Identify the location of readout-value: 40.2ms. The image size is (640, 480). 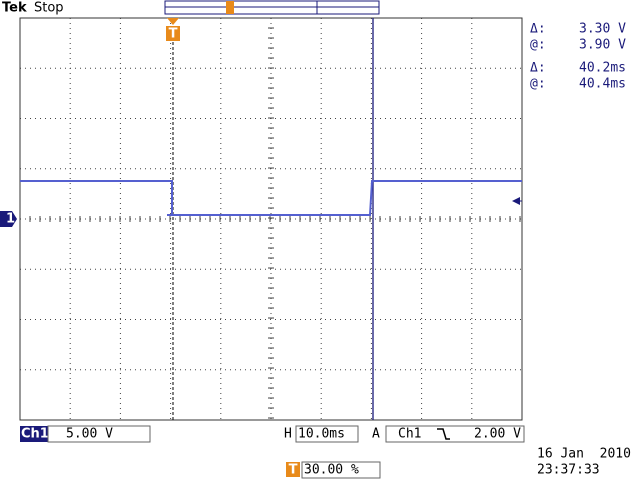
(602, 68).